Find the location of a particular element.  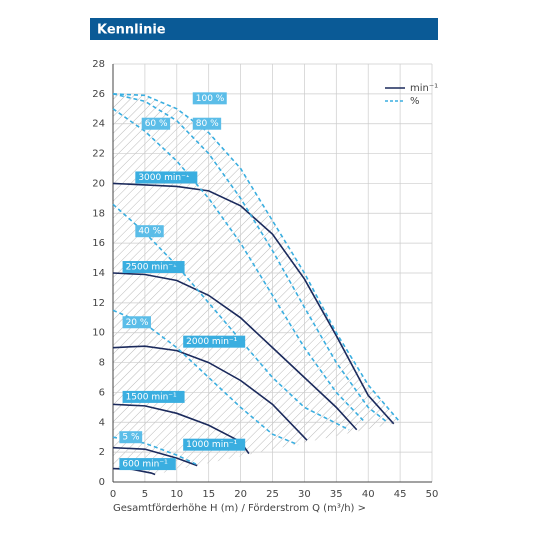

y-tick-label: 22 is located at coordinates (98, 154).